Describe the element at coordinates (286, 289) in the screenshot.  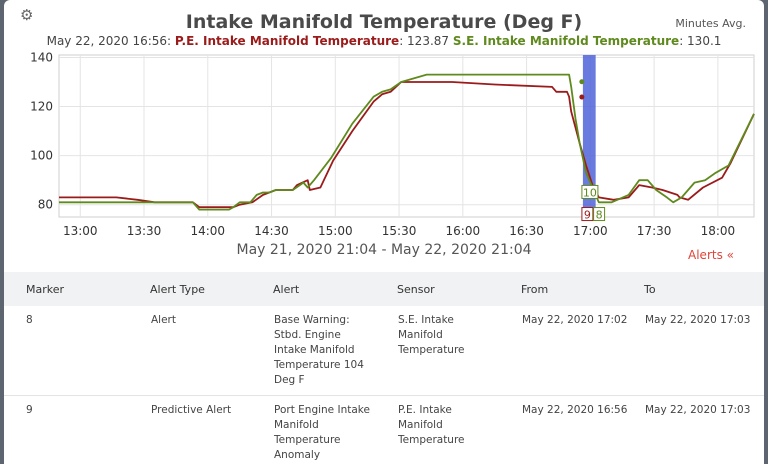
I see `column-header-alert: Alert` at that location.